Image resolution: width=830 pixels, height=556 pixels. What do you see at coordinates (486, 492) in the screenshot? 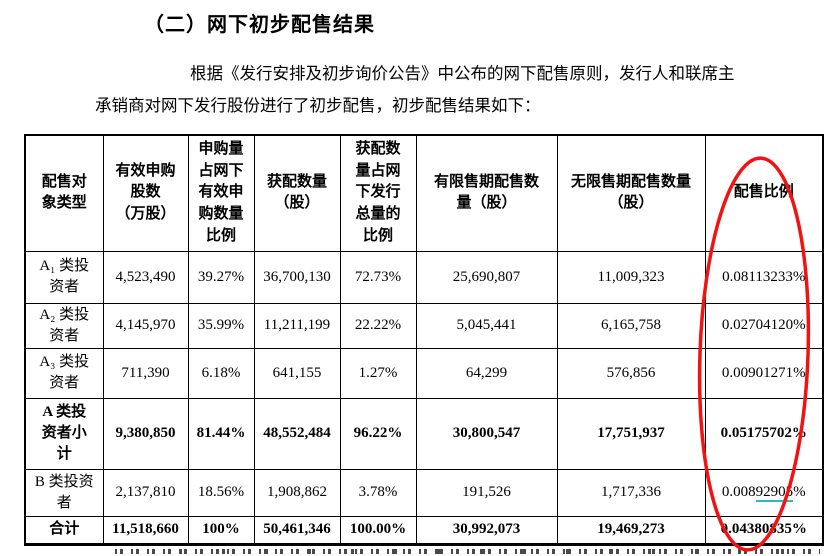
I see `data-cell: 191,526` at bounding box center [486, 492].